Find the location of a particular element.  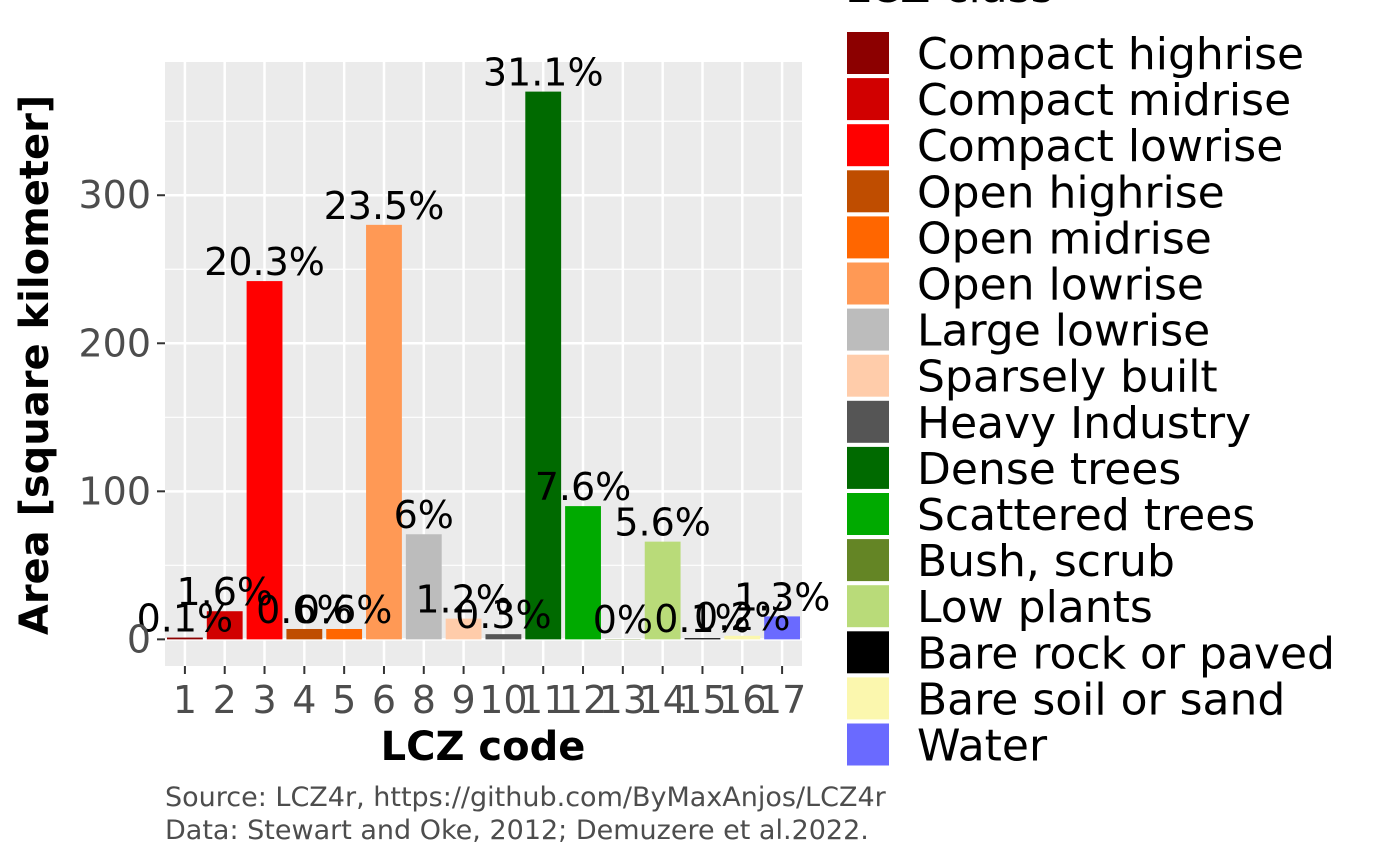

legend-label: Scattered trees is located at coordinates (1086, 515).